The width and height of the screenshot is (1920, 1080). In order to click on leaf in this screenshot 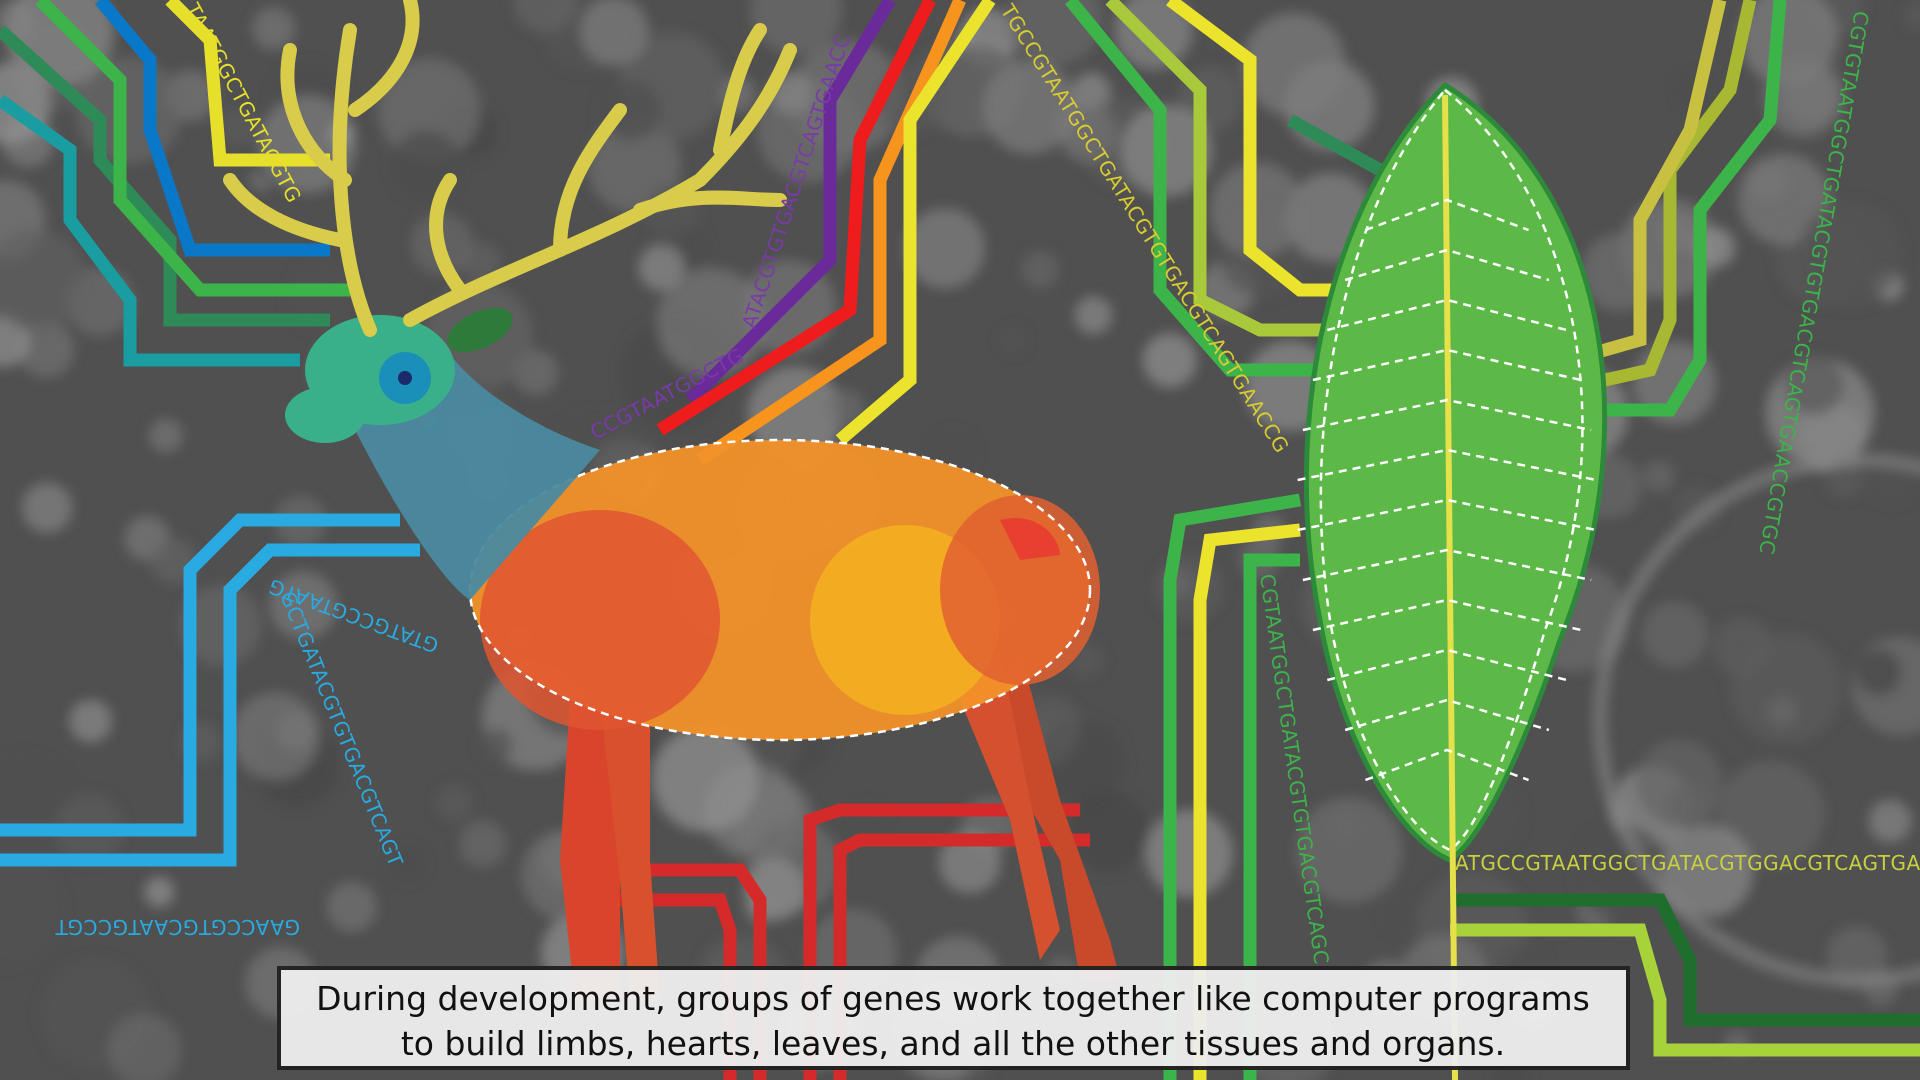, I will do `click(1452, 580)`.